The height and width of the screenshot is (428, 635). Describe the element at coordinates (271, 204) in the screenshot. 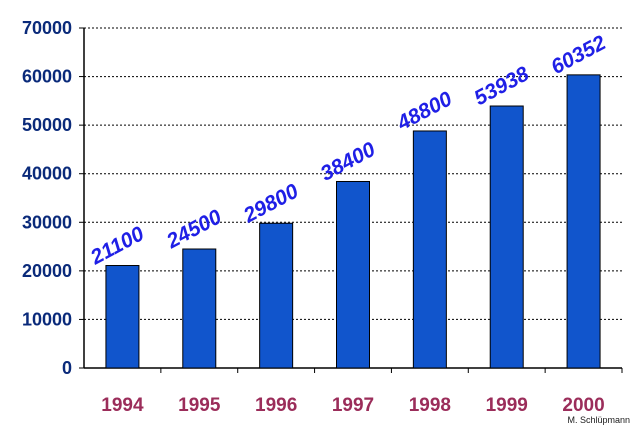

I see `data-label: 29800` at that location.